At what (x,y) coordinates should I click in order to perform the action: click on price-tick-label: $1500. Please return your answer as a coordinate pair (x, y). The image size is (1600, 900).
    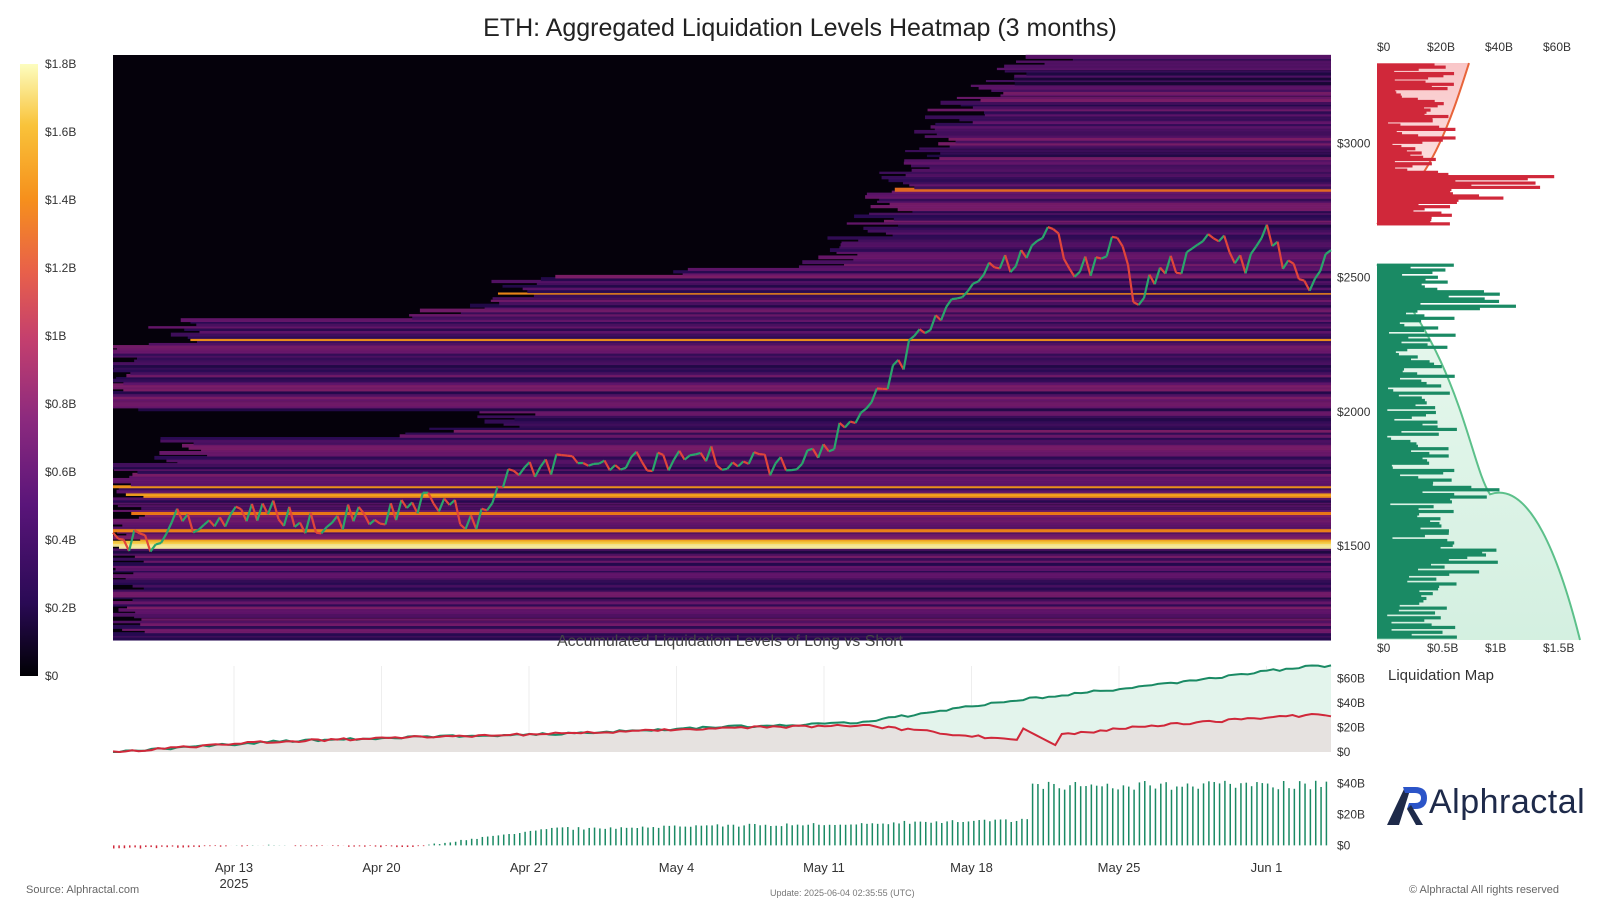
    Looking at the image, I should click on (1354, 546).